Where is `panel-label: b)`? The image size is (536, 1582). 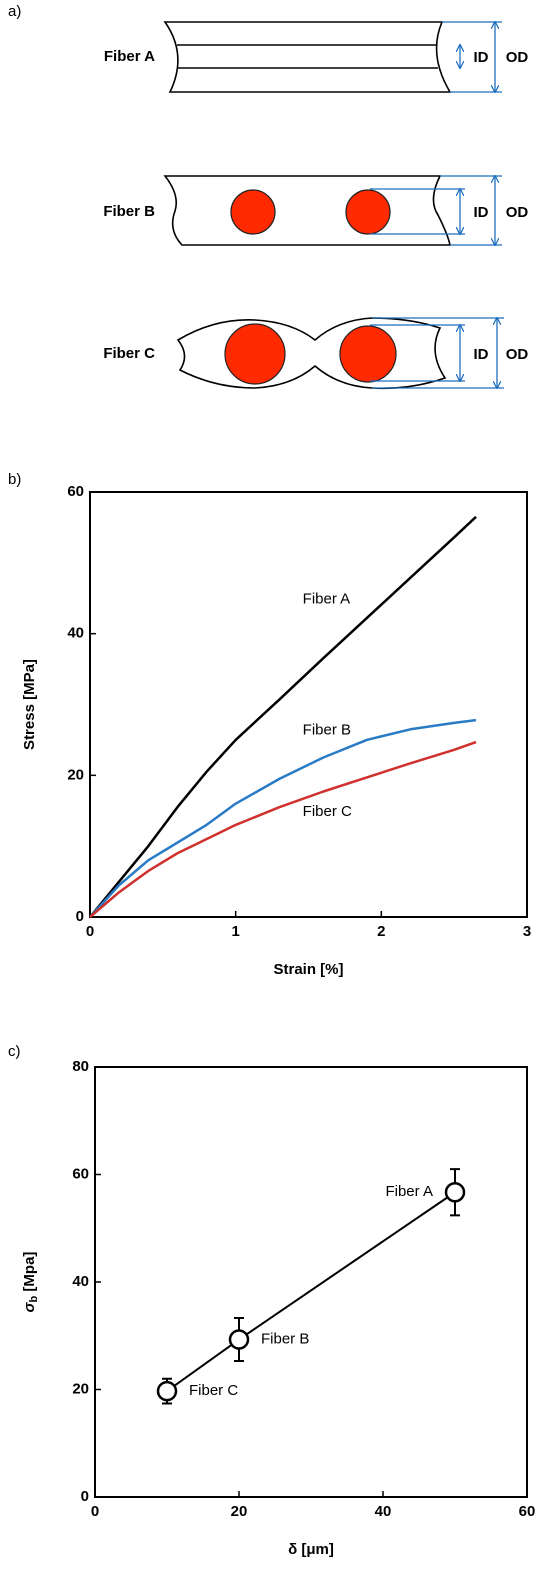
panel-label: b) is located at coordinates (14, 479).